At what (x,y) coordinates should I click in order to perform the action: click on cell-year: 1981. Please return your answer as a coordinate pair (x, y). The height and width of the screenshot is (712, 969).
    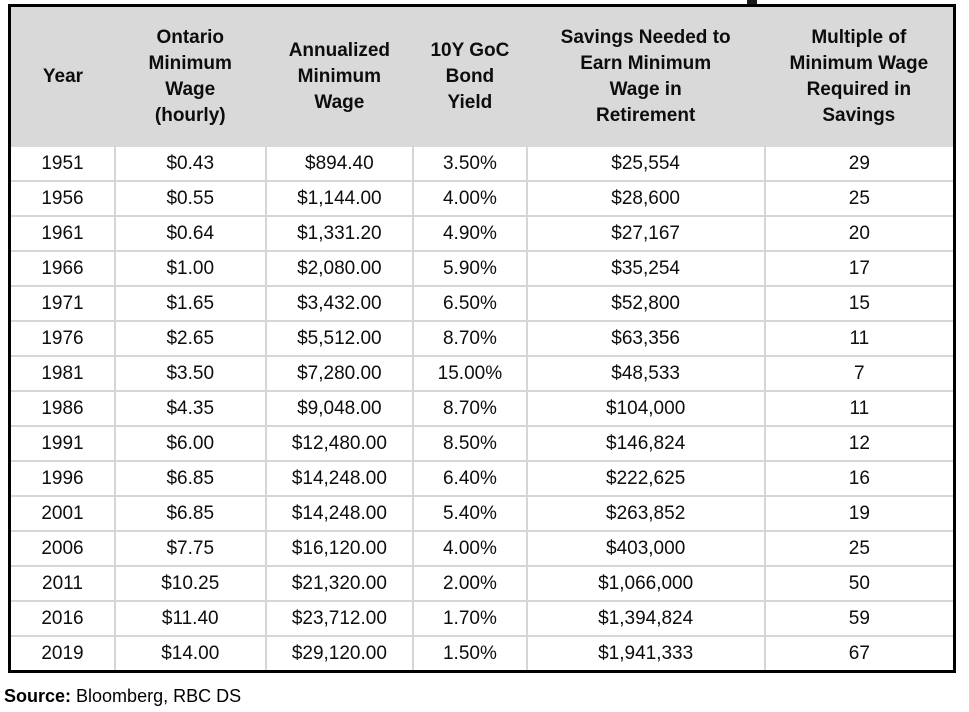
    Looking at the image, I should click on (62, 373).